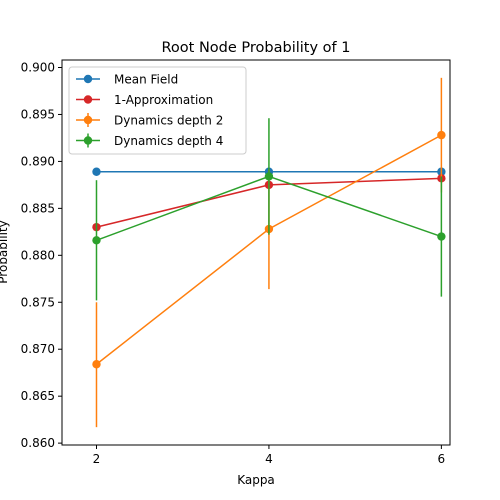  What do you see at coordinates (256, 480) in the screenshot?
I see `x-axis-label: Kappa` at bounding box center [256, 480].